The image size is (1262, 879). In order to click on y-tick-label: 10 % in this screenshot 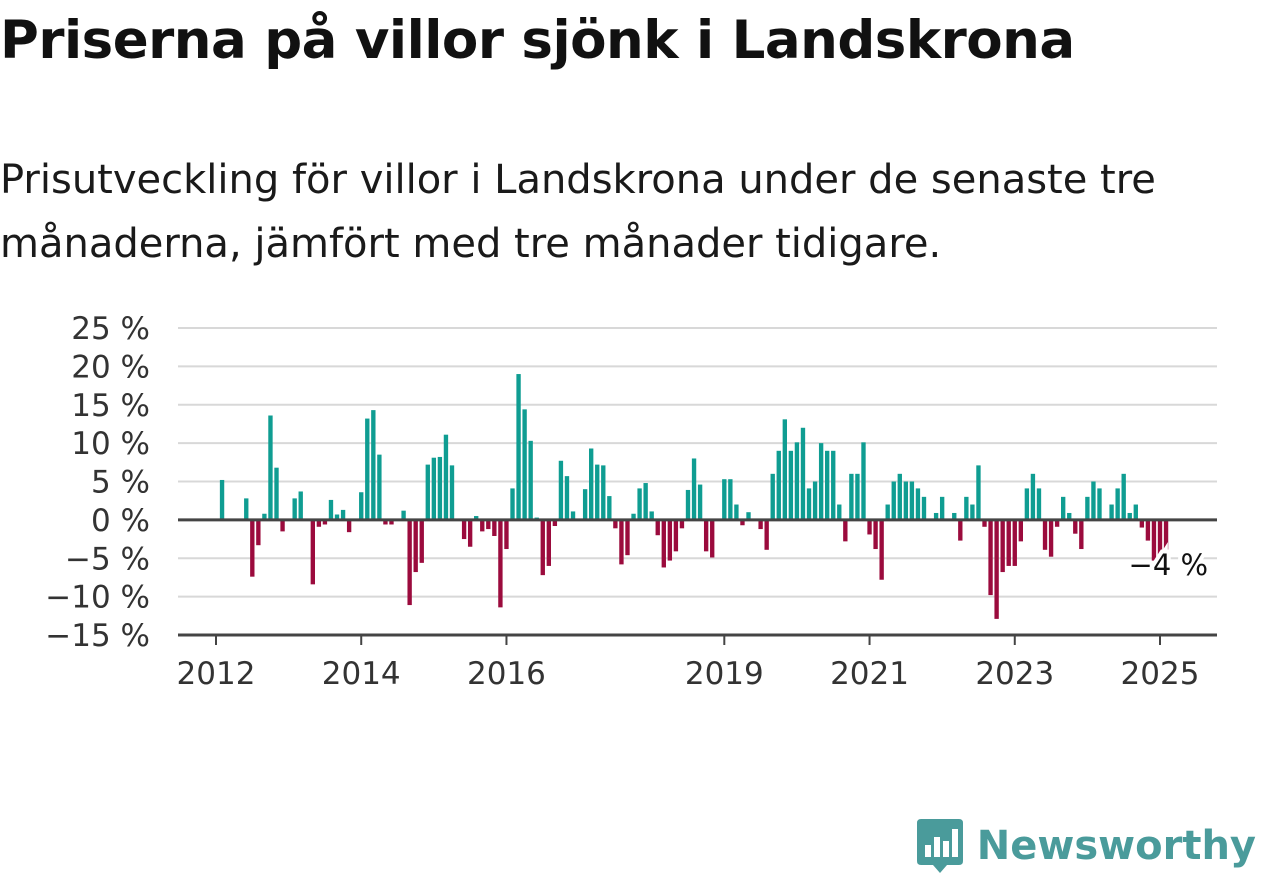, I will do `click(110, 444)`.